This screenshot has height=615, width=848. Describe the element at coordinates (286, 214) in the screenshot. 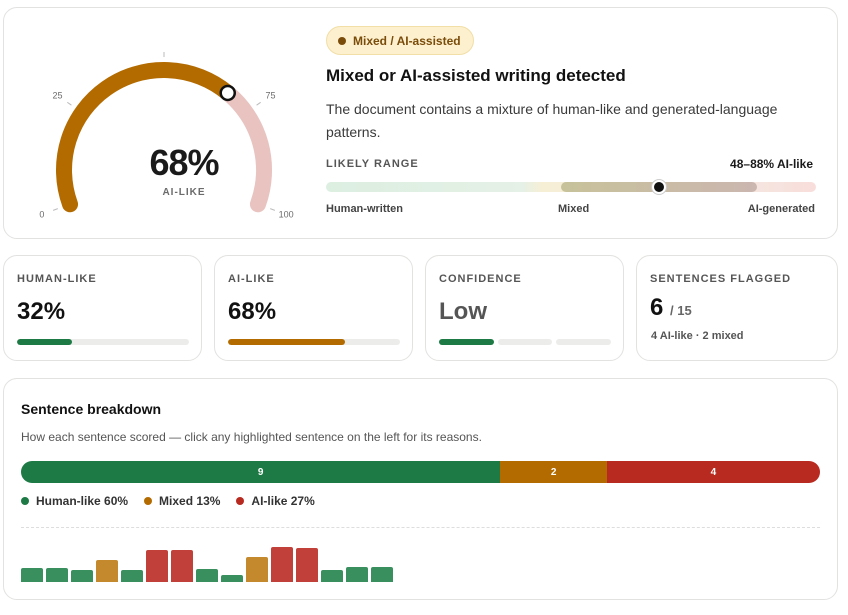

I see `gauge-tick-label: 100` at that location.